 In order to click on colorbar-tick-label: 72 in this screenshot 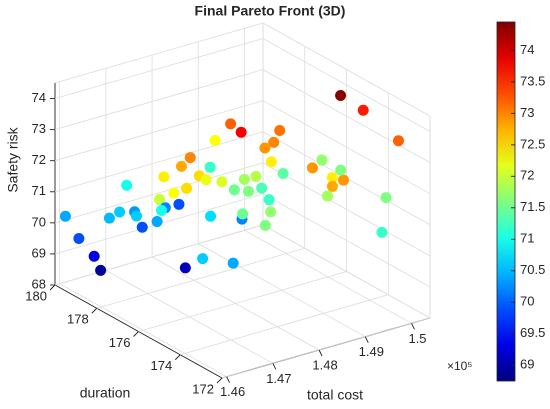, I will do `click(527, 175)`.